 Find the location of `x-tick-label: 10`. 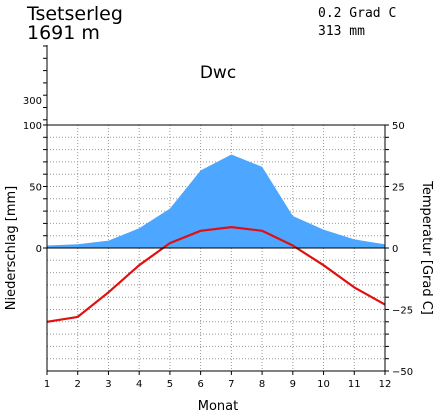

x-tick-label: 10 is located at coordinates (323, 384).